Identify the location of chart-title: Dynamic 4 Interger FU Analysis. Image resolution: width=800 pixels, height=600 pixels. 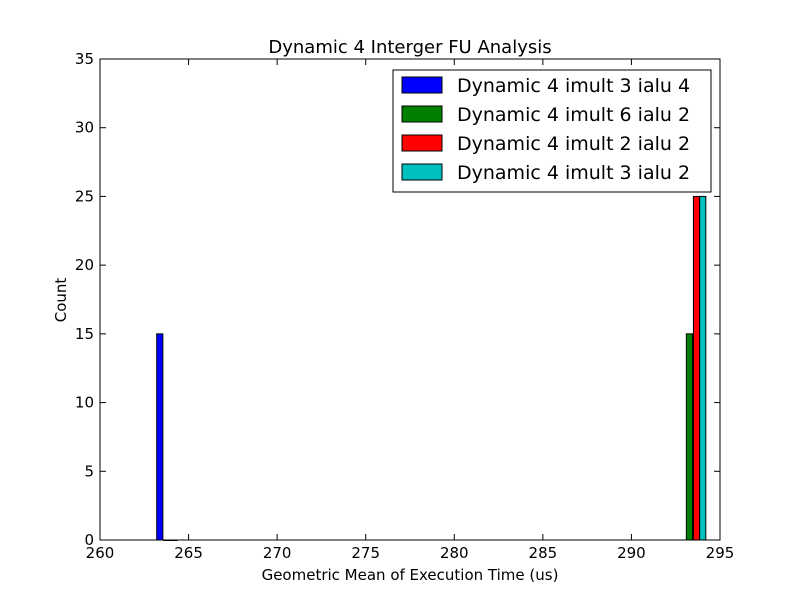
(409, 47).